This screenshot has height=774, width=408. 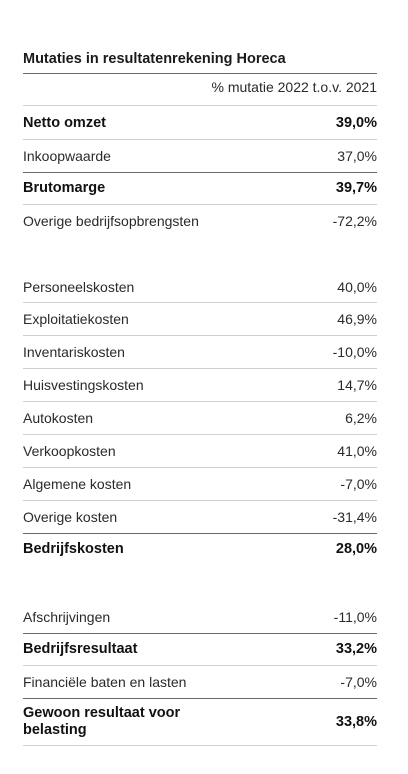 I want to click on column-header: % mutatie 2022 t.o.v. 2021, so click(x=294, y=87).